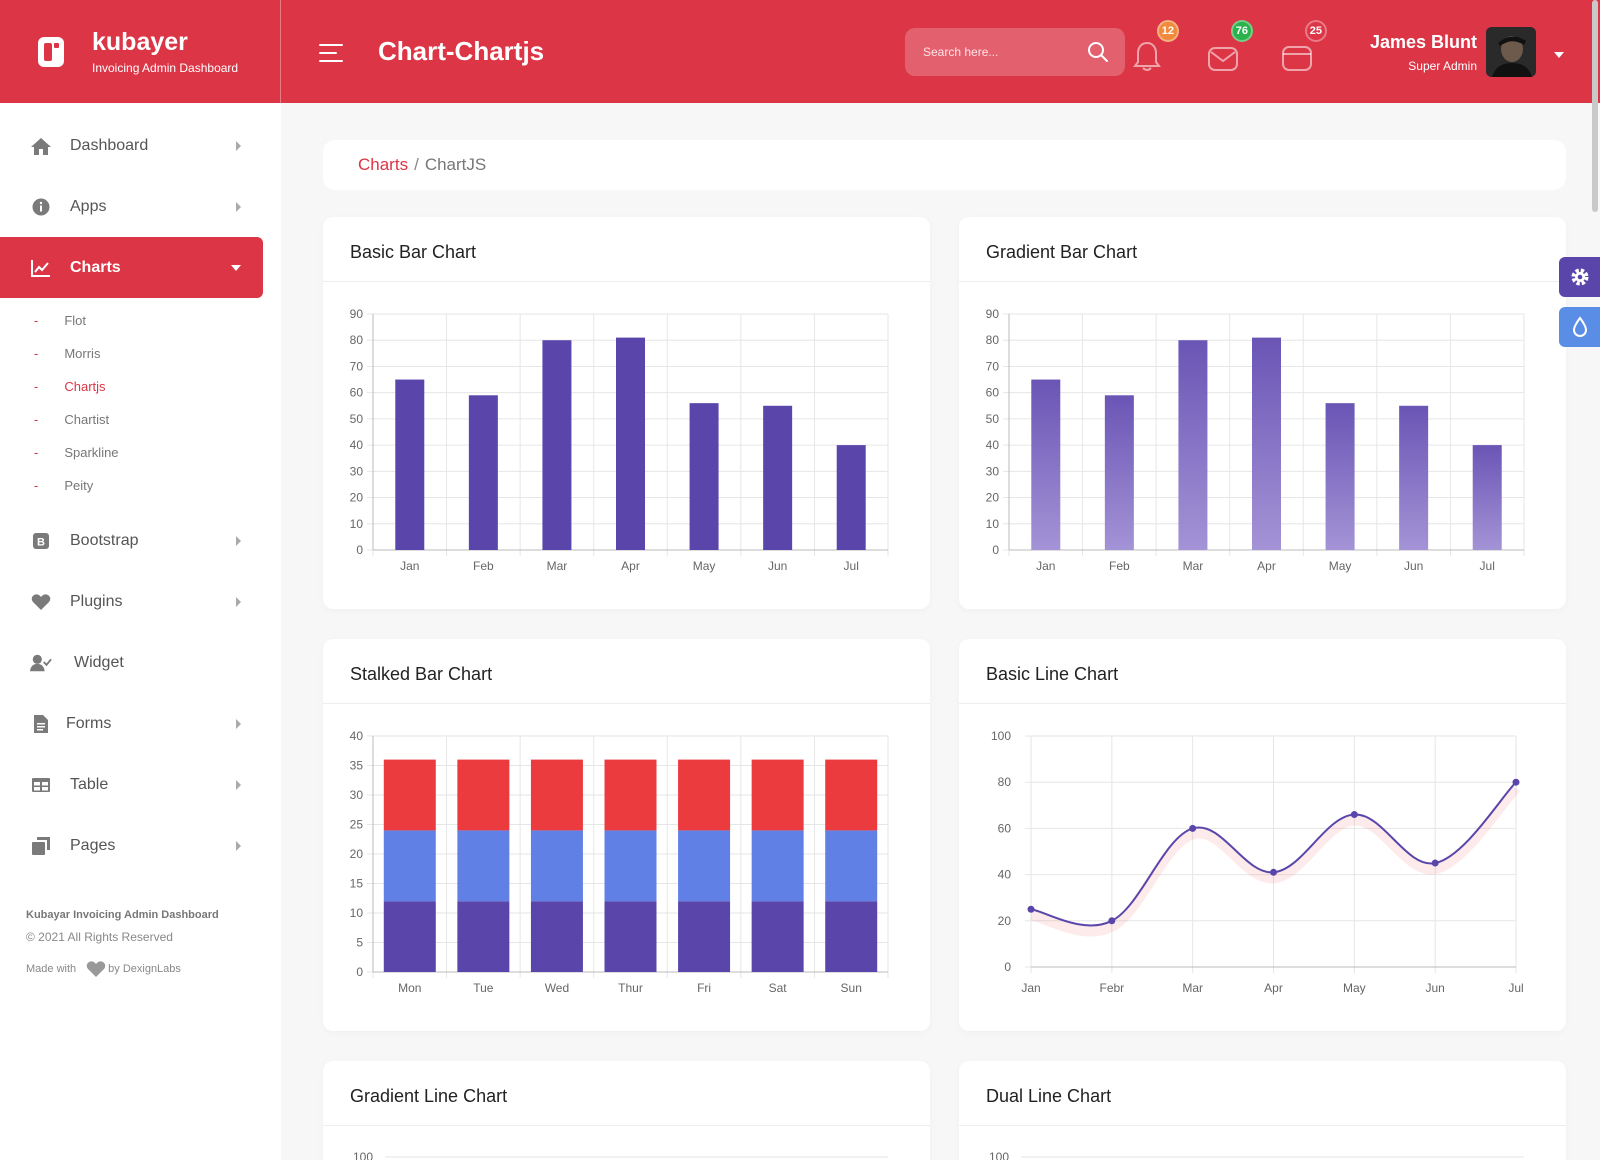 Image resolution: width=1600 pixels, height=1160 pixels. Describe the element at coordinates (1230, 46) in the screenshot. I see `messages-button: 76` at that location.